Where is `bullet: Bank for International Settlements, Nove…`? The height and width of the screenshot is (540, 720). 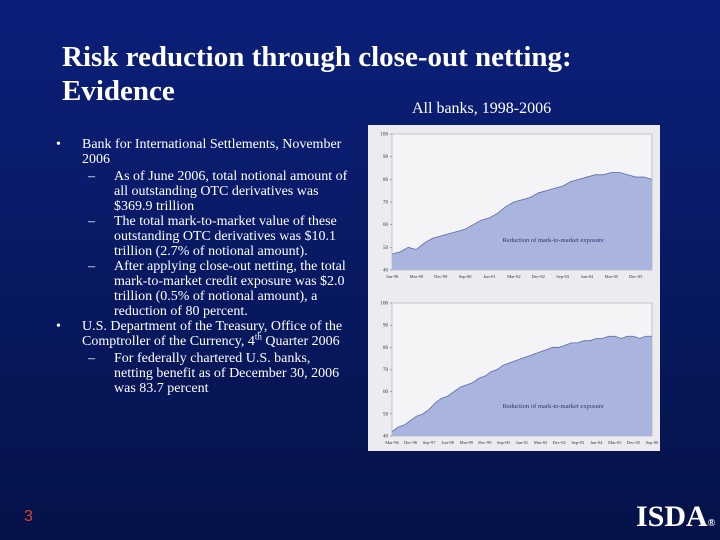 bullet: Bank for International Settlements, Nove… is located at coordinates (202, 152).